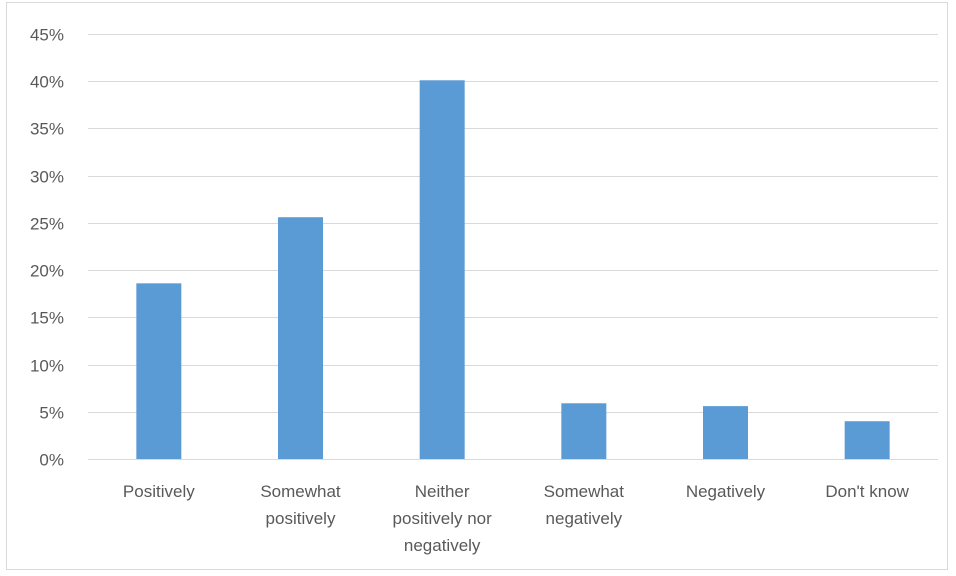  What do you see at coordinates (47, 366) in the screenshot?
I see `y-tick-label: 10%` at bounding box center [47, 366].